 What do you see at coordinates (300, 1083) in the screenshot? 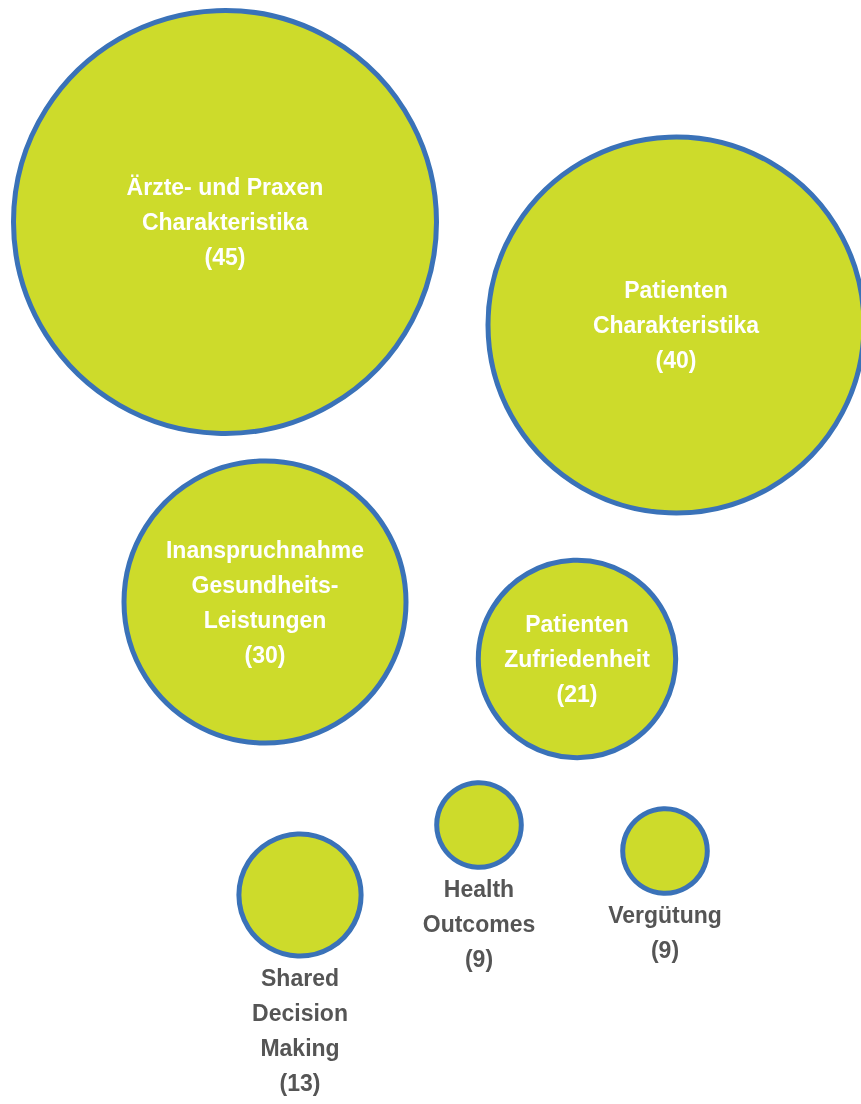
I see `data-label: (13)` at bounding box center [300, 1083].